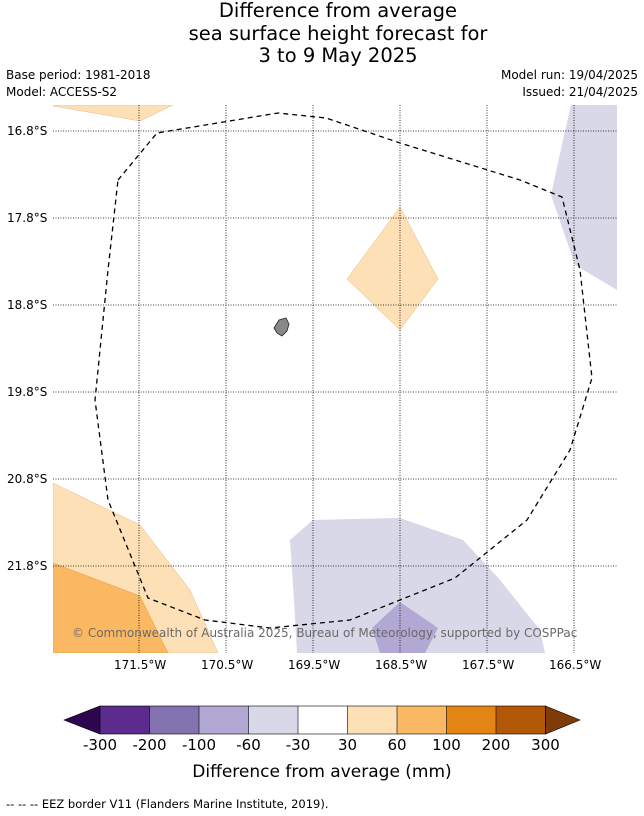  What do you see at coordinates (27, 479) in the screenshot?
I see `lat-label-5: 20.8°S` at bounding box center [27, 479].